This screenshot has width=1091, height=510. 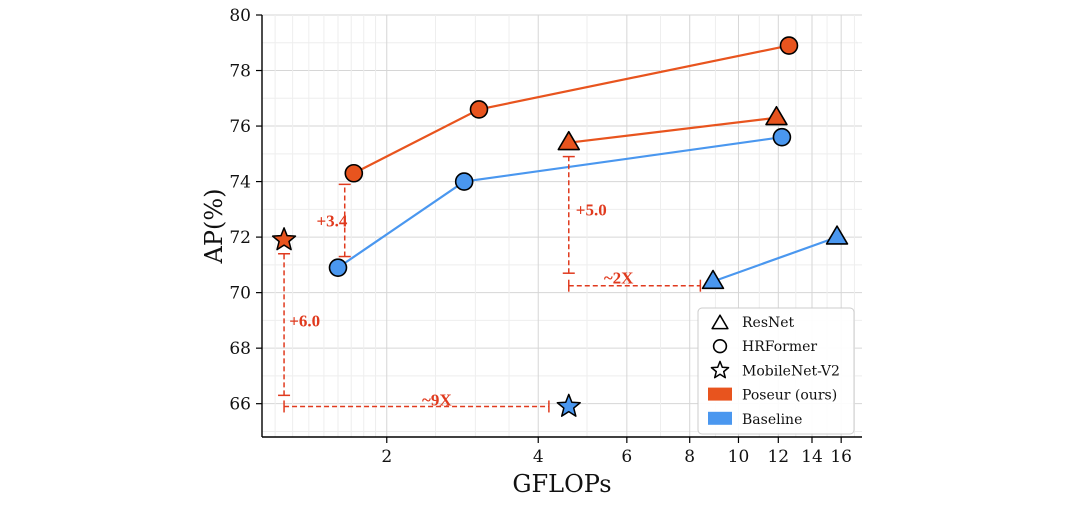 What do you see at coordinates (331, 220) in the screenshot?
I see `annotation-label: +3.4` at bounding box center [331, 220].